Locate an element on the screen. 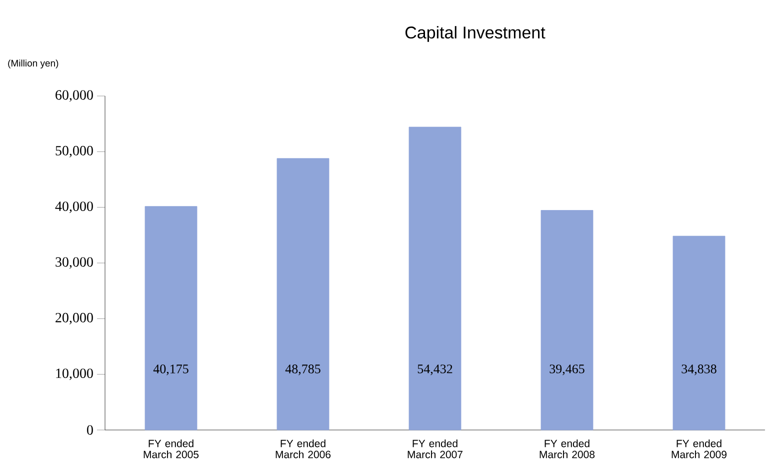  y-axis-title: (Million yen) is located at coordinates (33, 64).